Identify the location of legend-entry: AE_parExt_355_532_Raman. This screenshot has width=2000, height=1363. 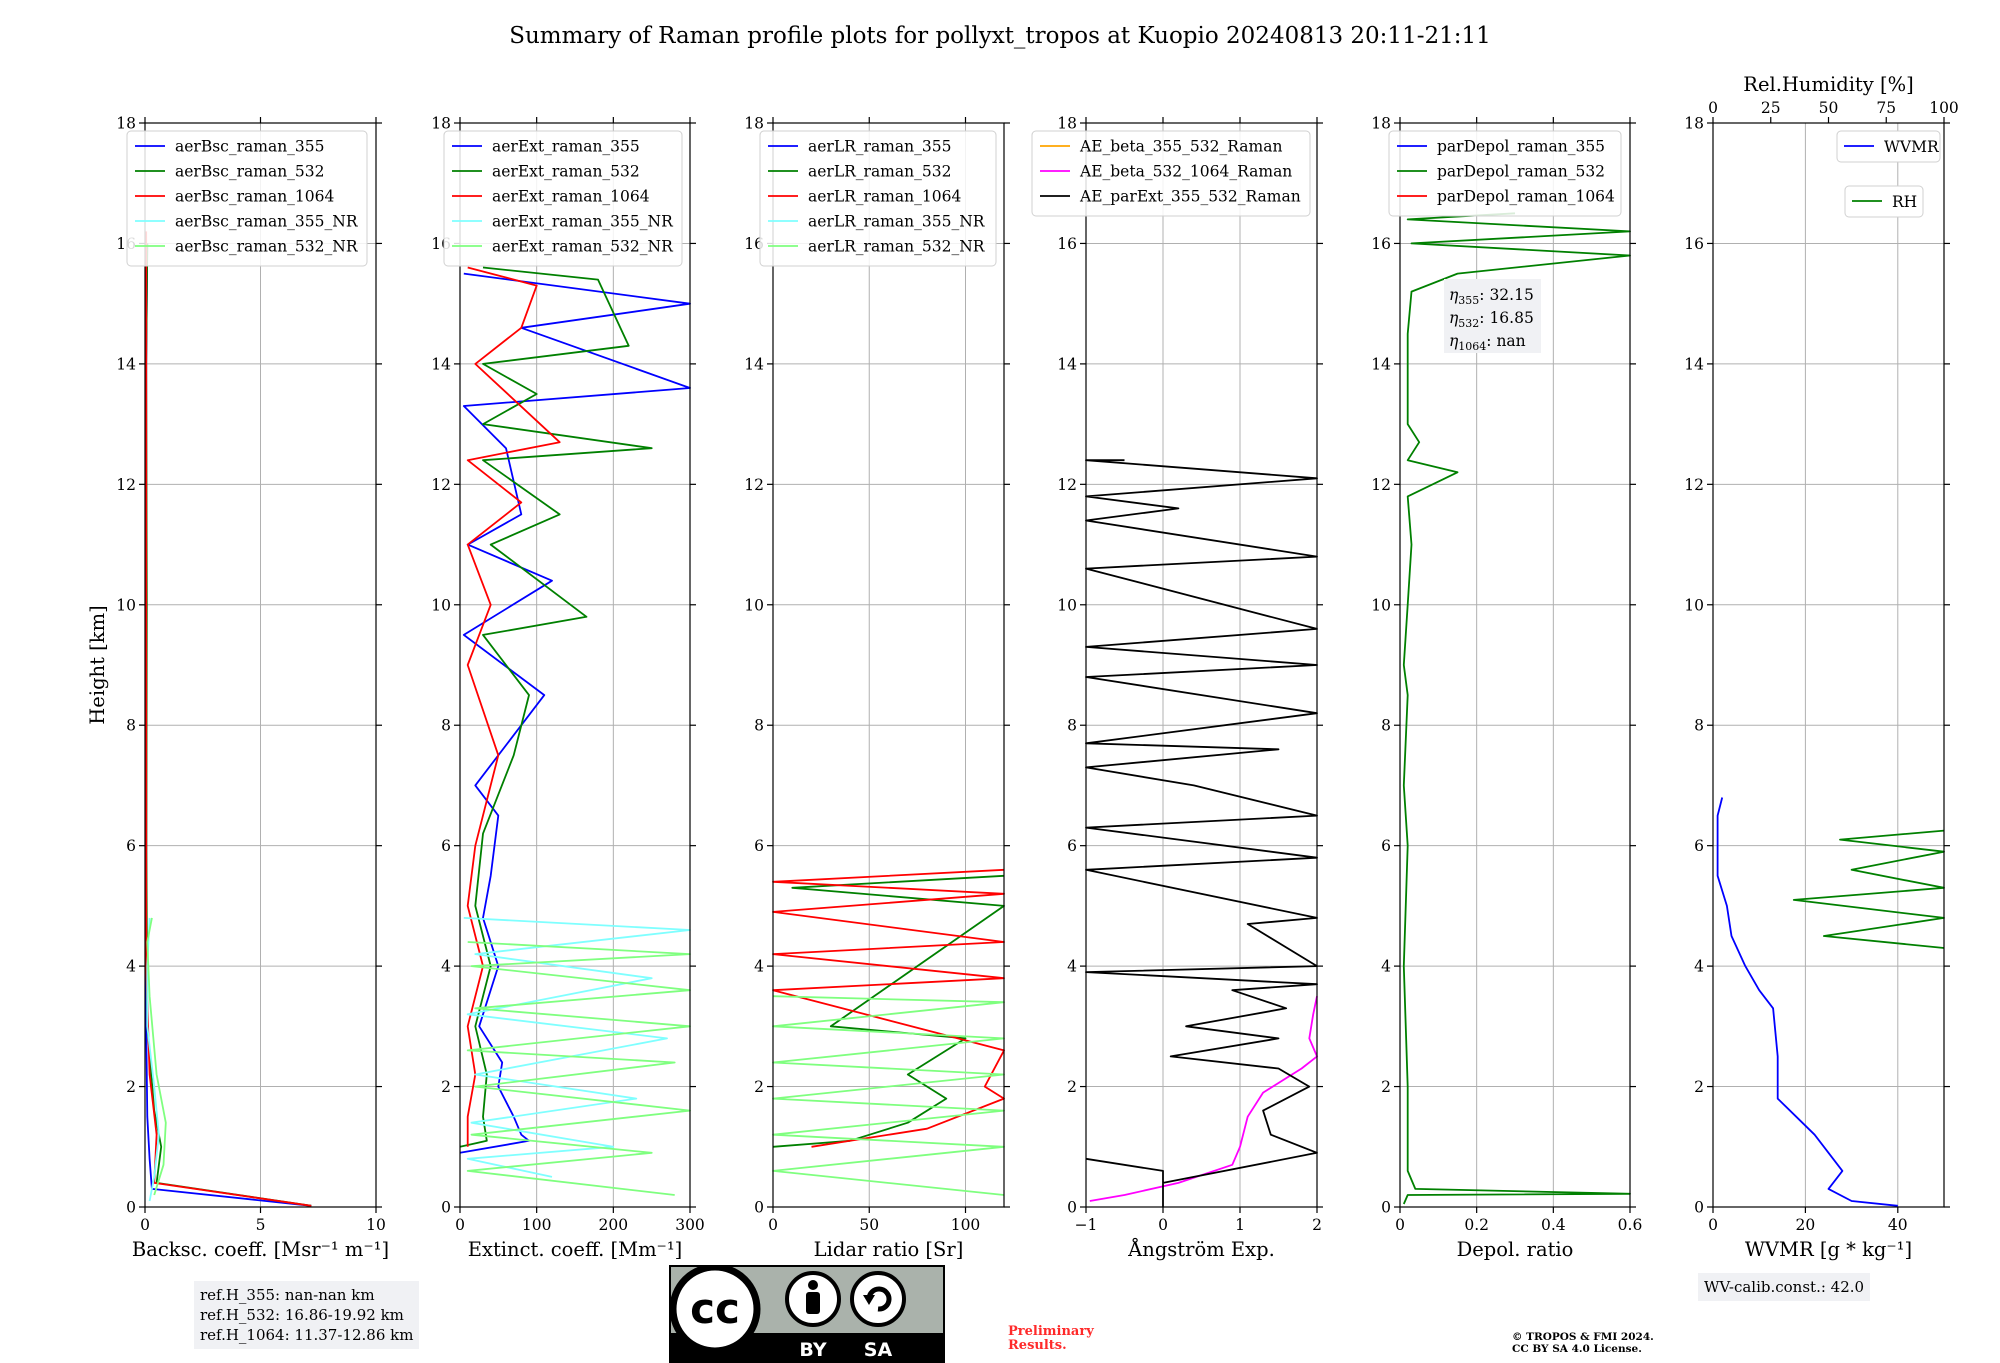
(1190, 197).